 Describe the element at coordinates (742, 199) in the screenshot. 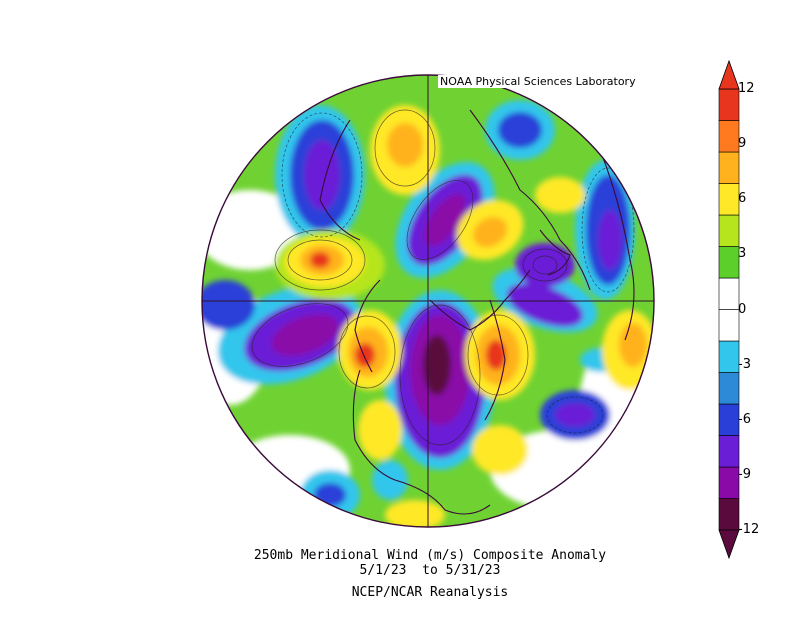

I see `colorbar-tick-label: 6` at that location.